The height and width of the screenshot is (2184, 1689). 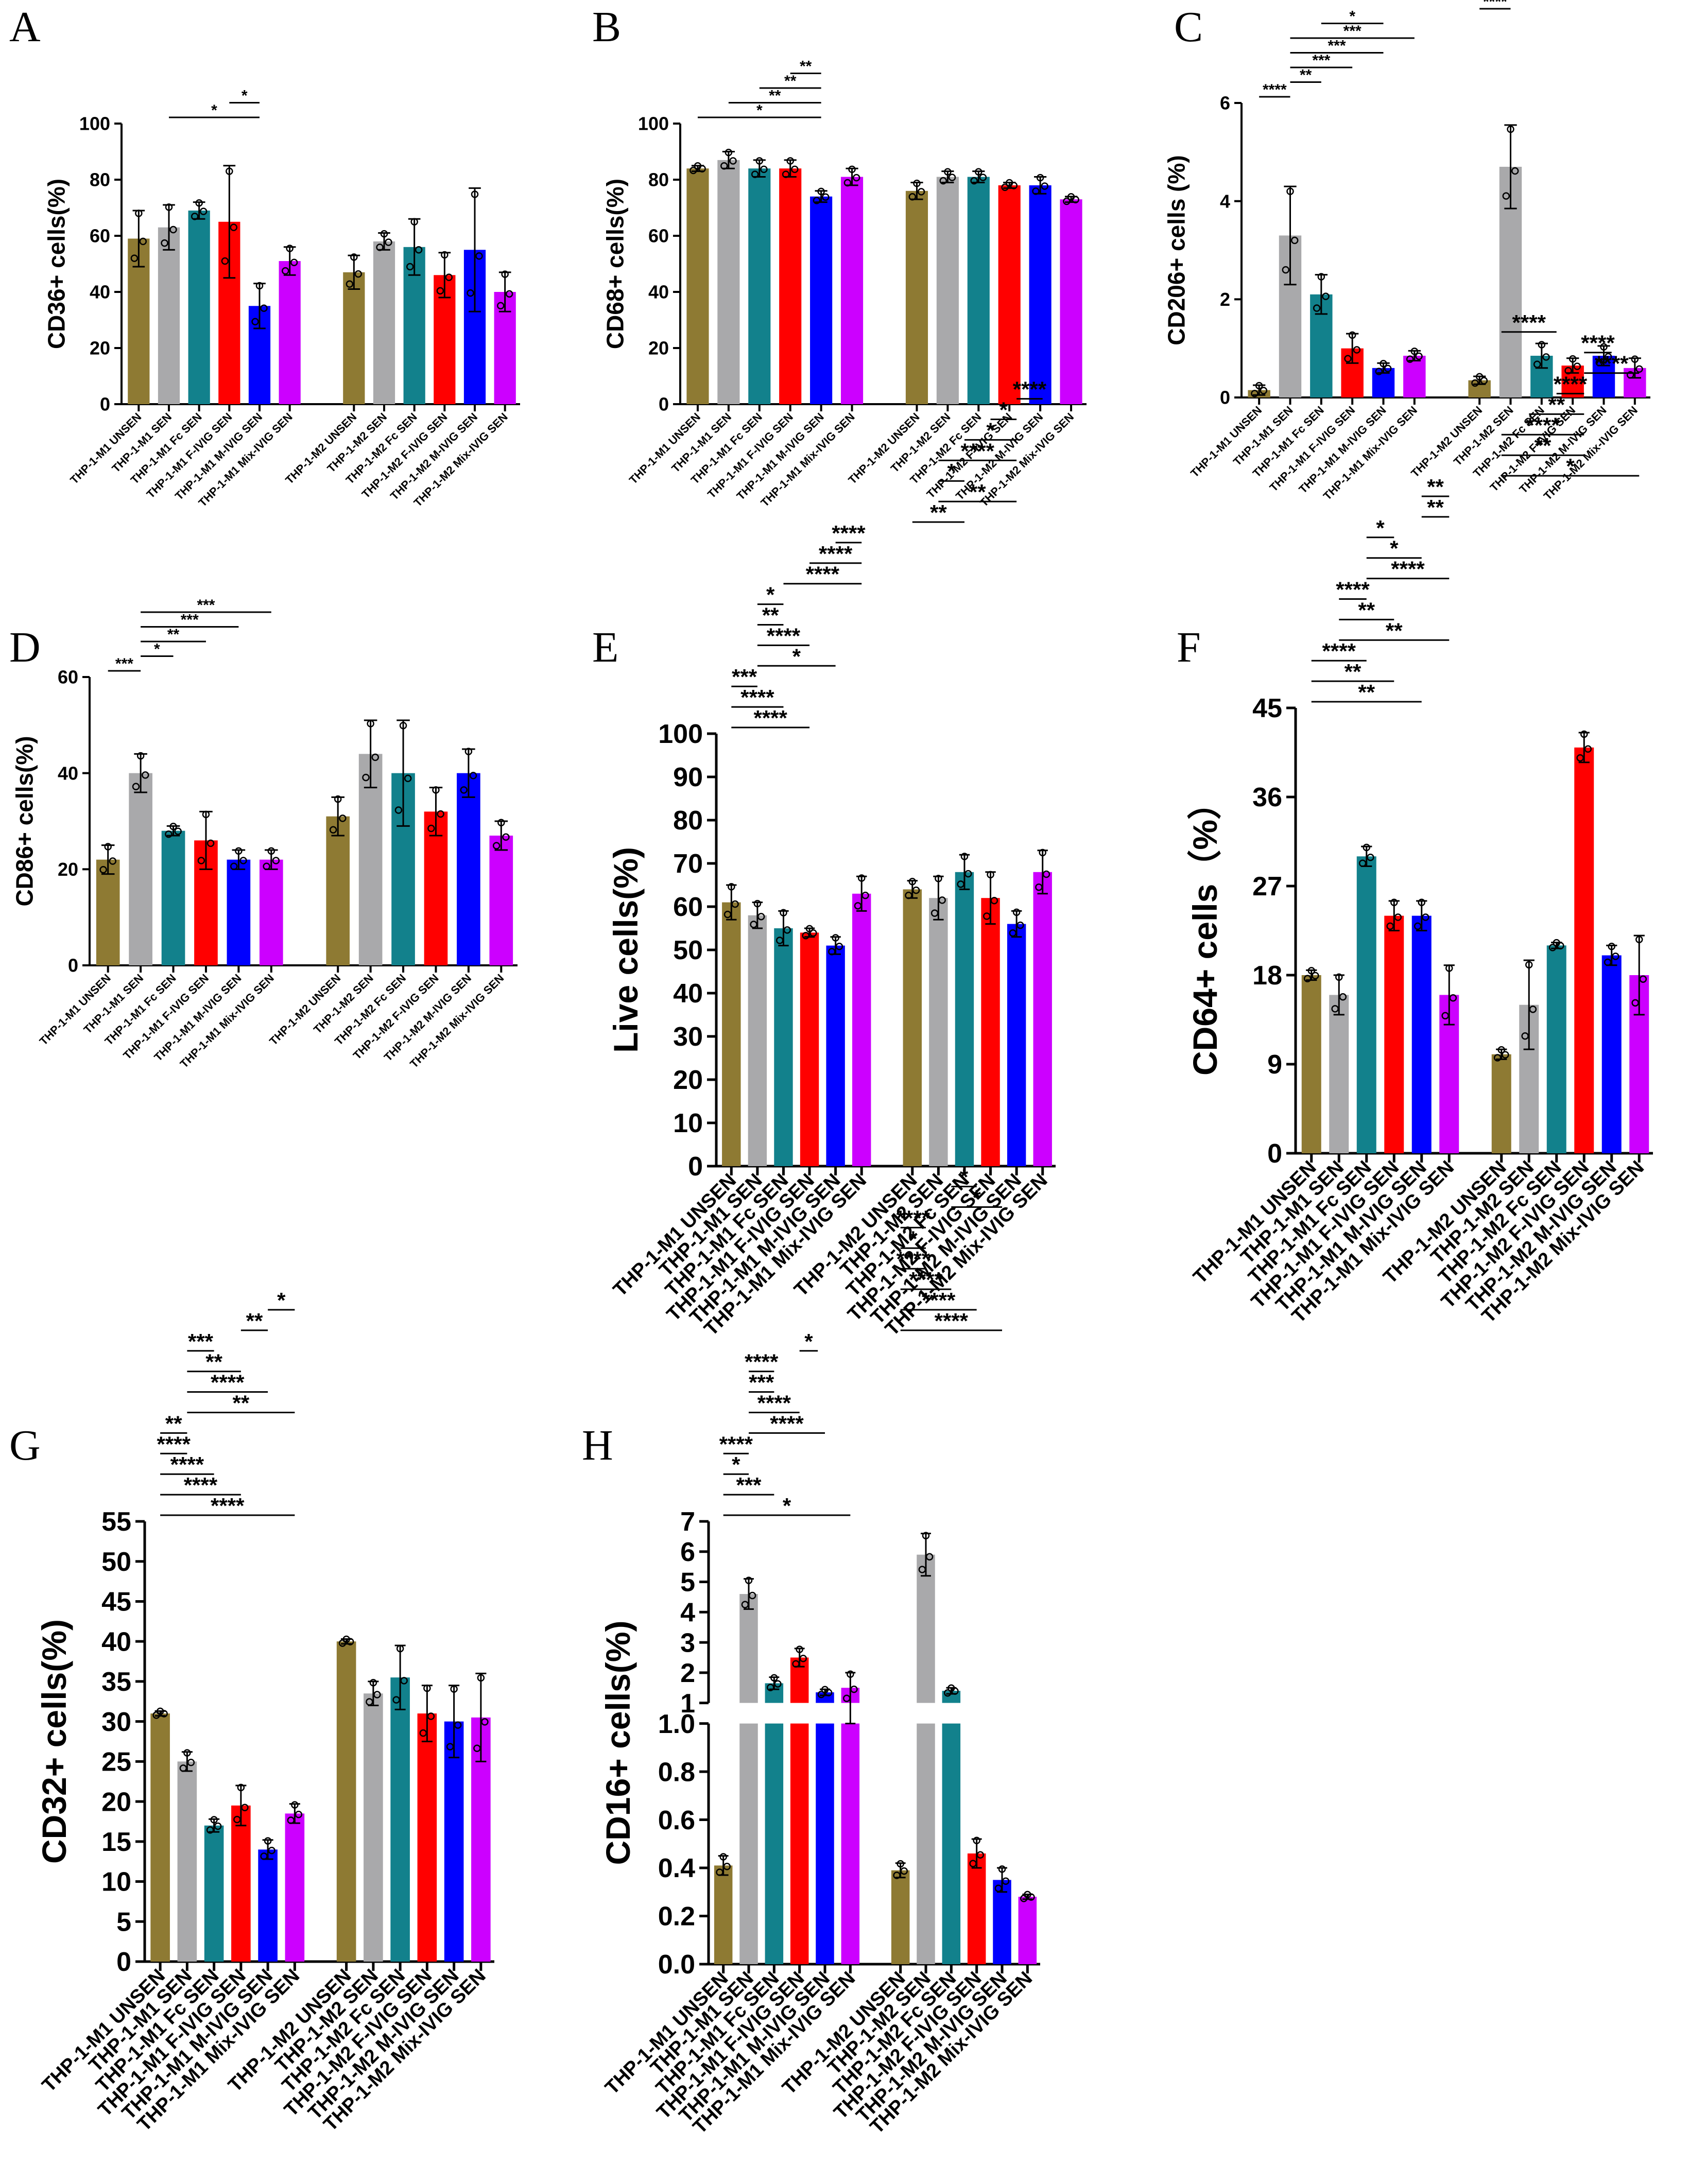 What do you see at coordinates (688, 777) in the screenshot?
I see `y-tick-label: 90` at bounding box center [688, 777].